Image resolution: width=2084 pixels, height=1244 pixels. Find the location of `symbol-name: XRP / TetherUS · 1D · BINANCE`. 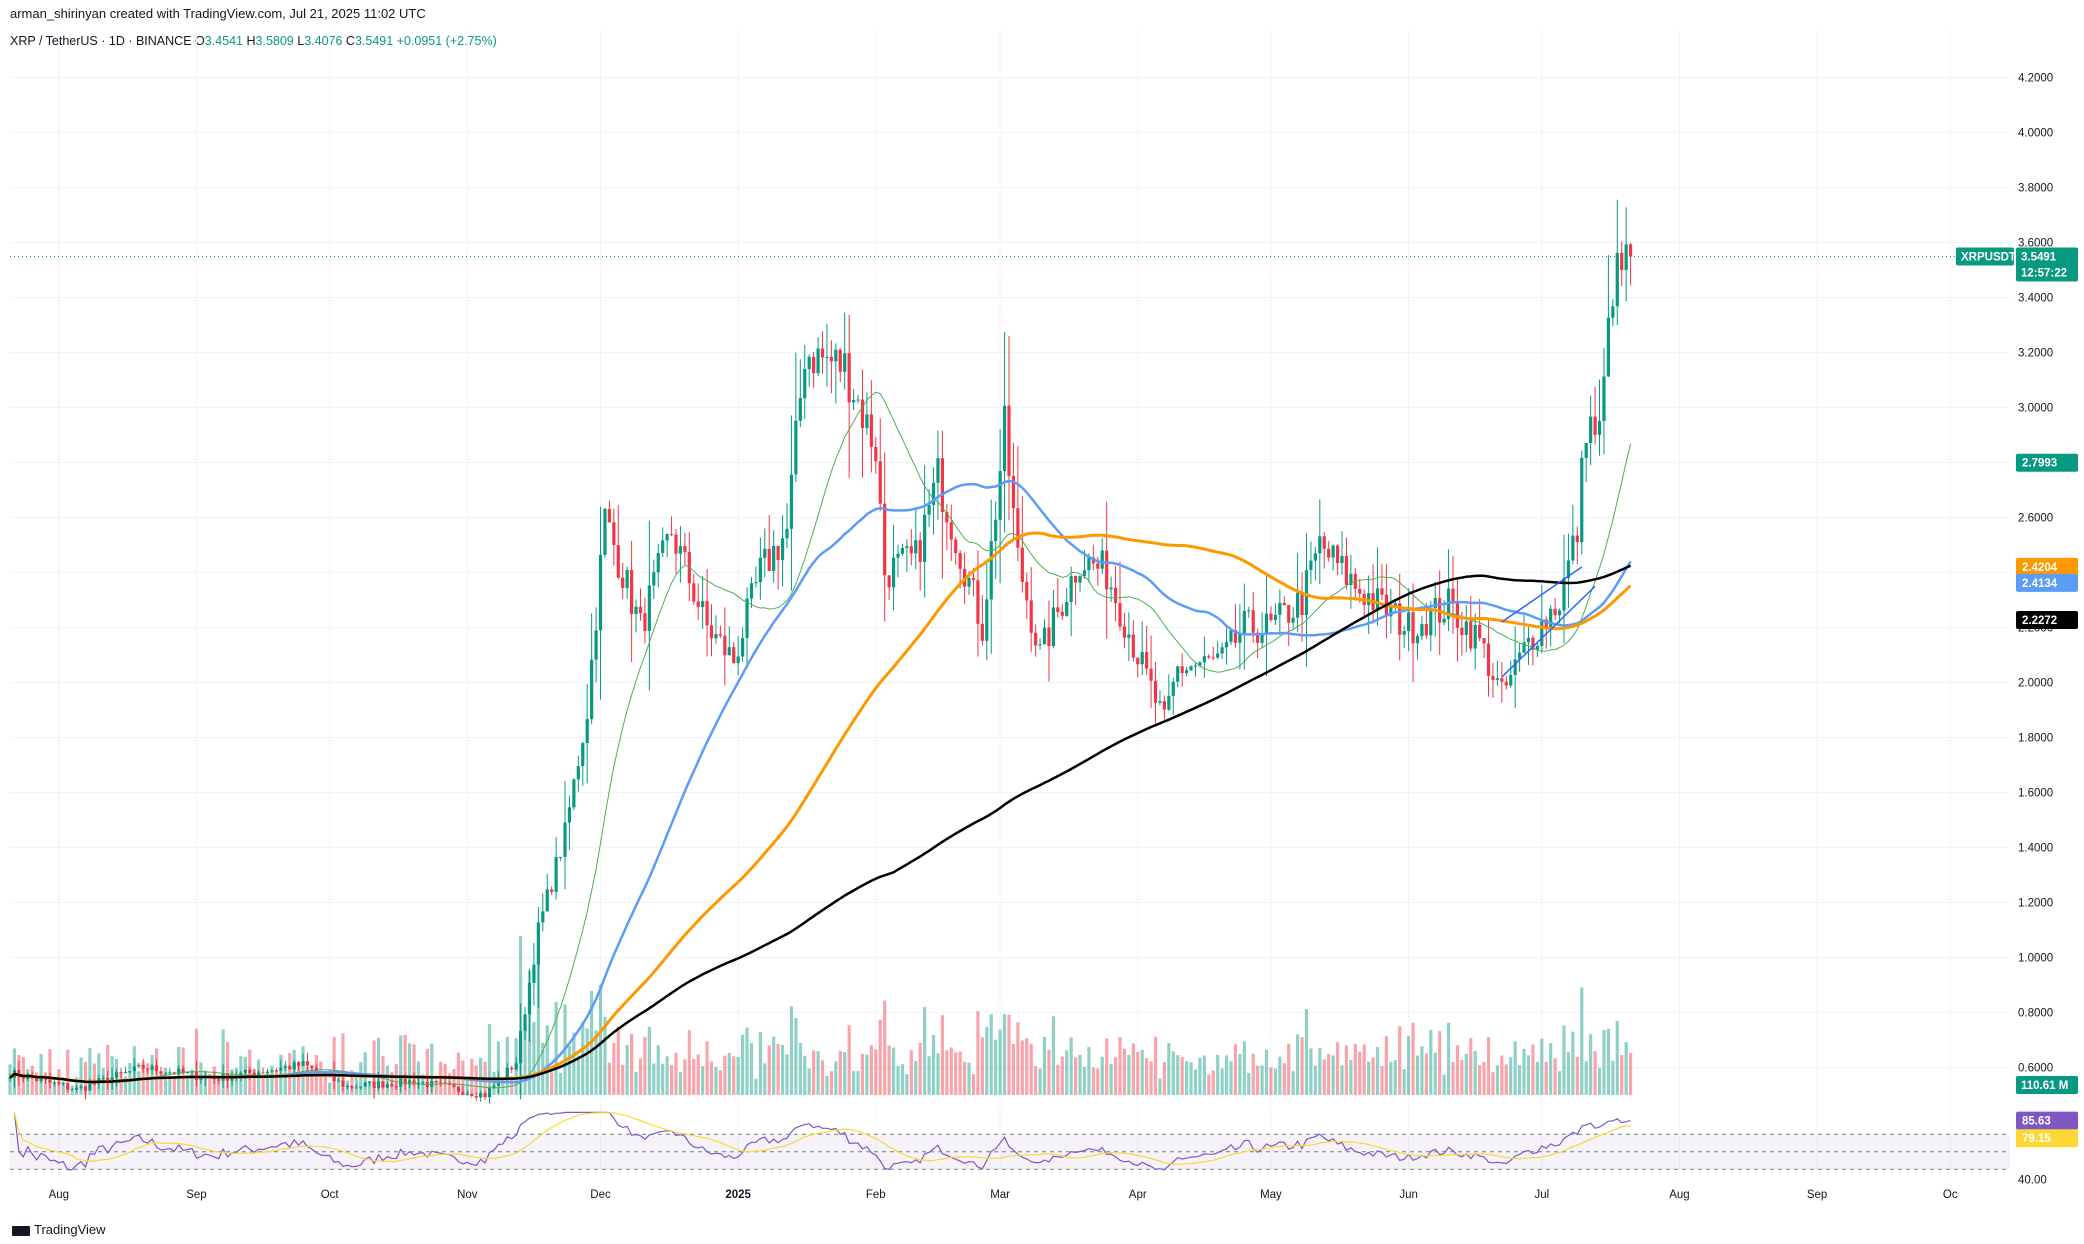

symbol-name: XRP / TetherUS · 1D · BINANCE is located at coordinates (101, 41).